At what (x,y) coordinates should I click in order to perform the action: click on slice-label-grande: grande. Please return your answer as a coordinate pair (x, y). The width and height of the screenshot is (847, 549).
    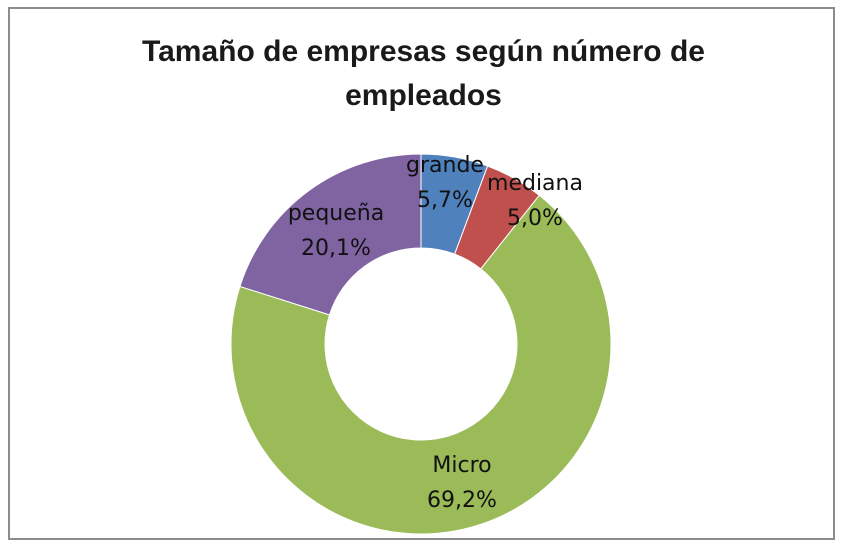
    Looking at the image, I should click on (445, 165).